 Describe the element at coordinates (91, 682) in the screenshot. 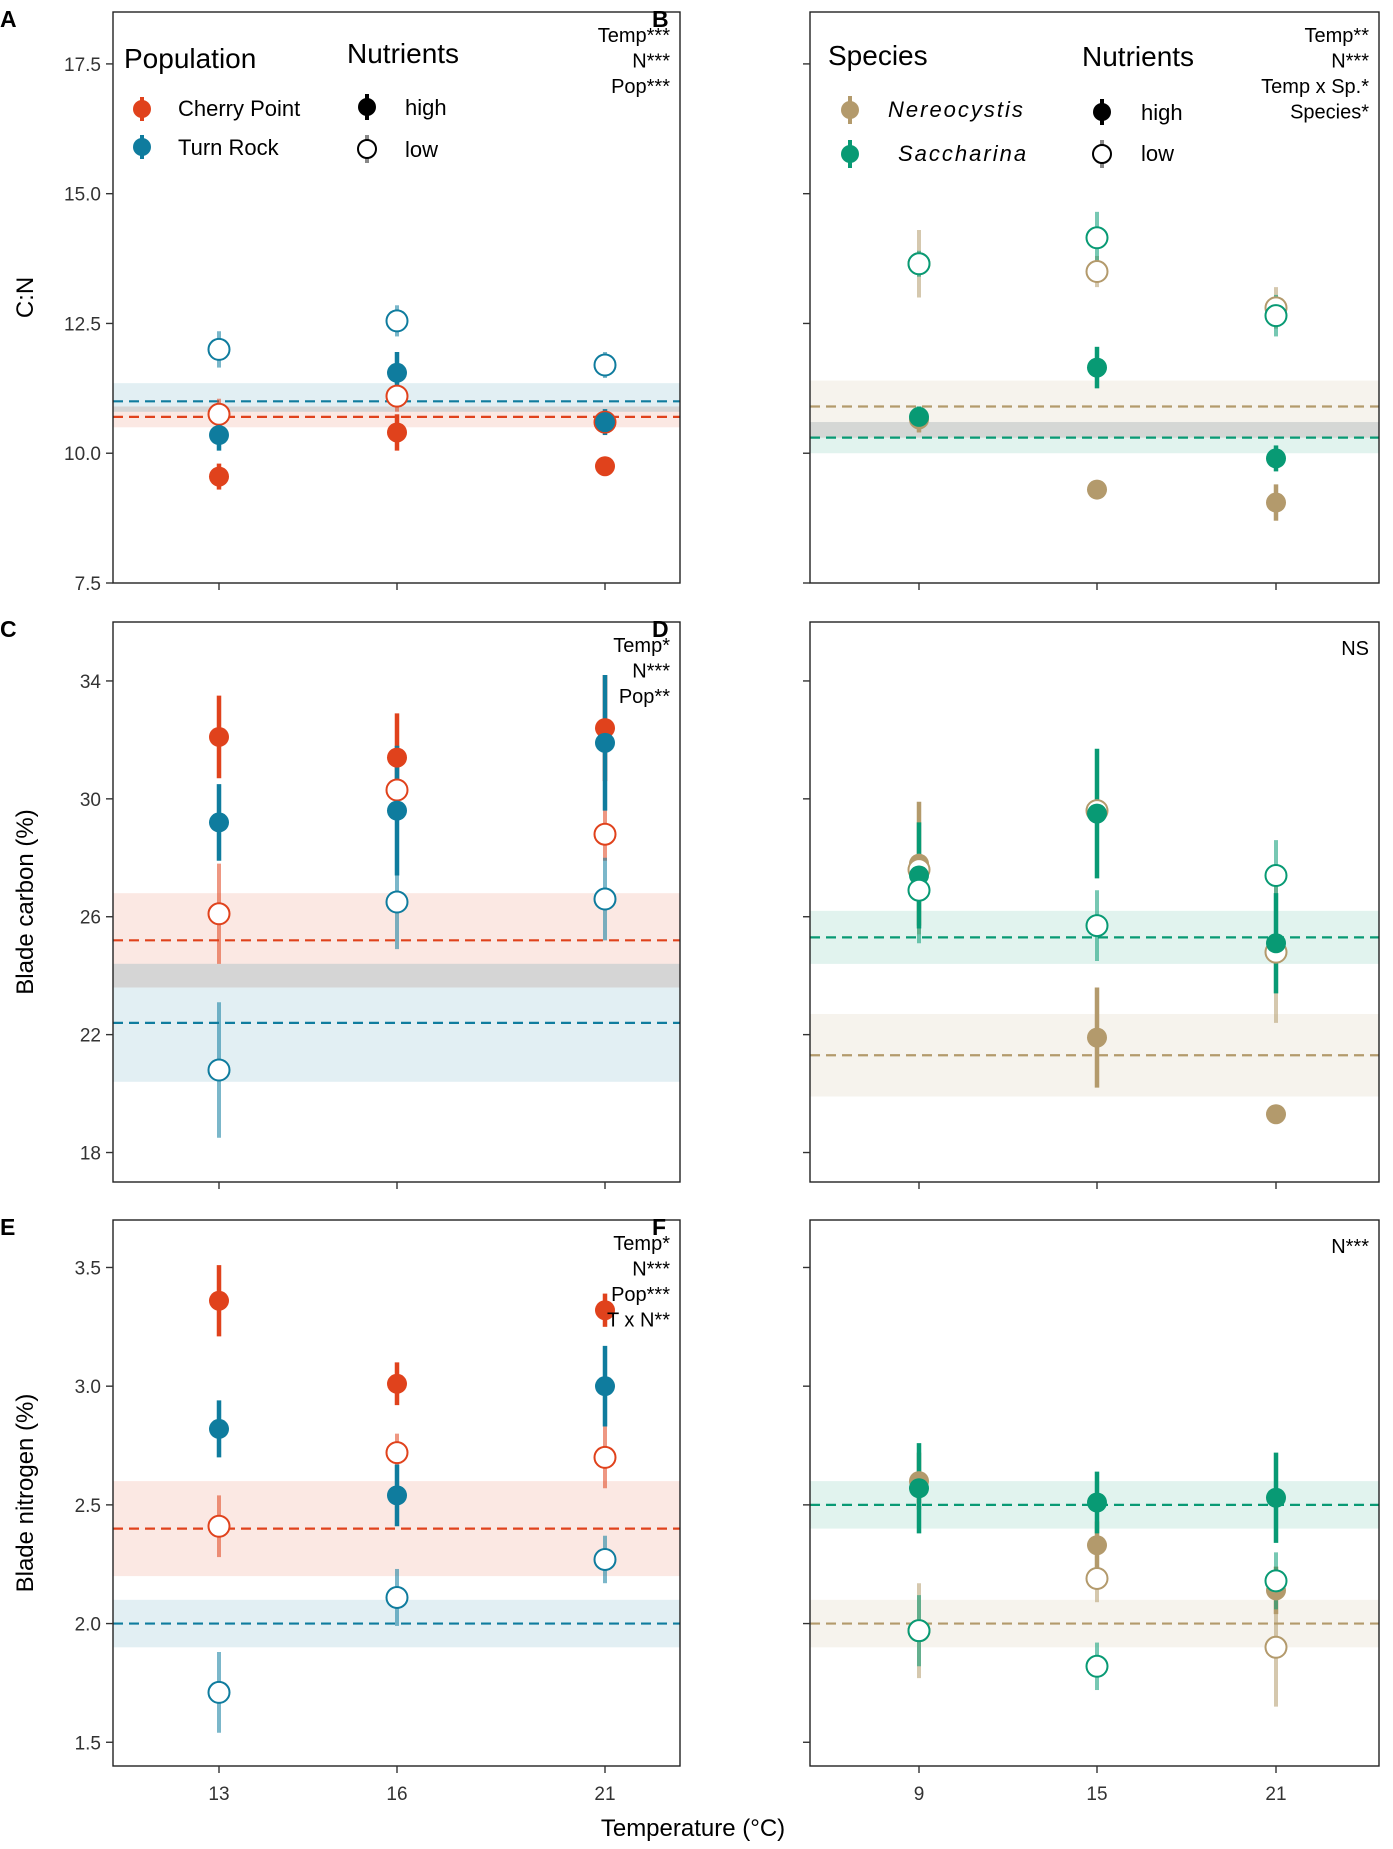

I see `panel-c-ytick-label-4: 34` at that location.